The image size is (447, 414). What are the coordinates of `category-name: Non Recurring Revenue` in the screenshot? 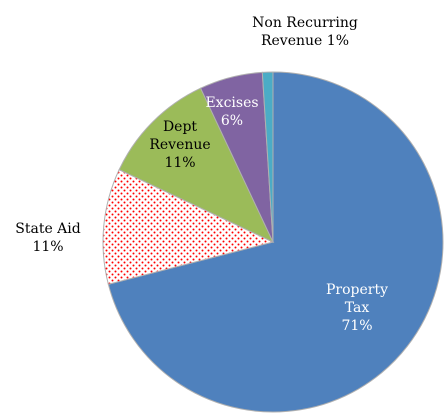 It's located at (305, 32).